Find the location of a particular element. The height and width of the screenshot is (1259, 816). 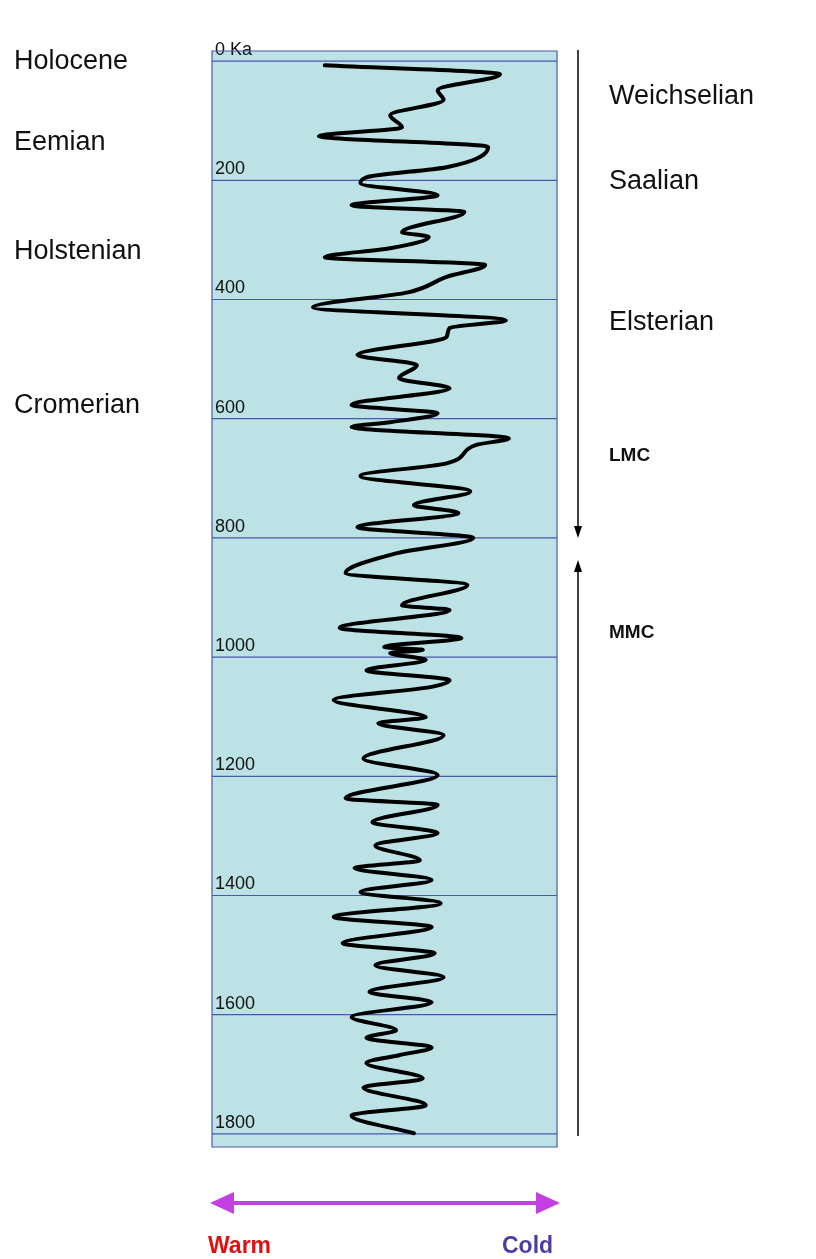

y-tick-label: 1800 is located at coordinates (235, 1121).